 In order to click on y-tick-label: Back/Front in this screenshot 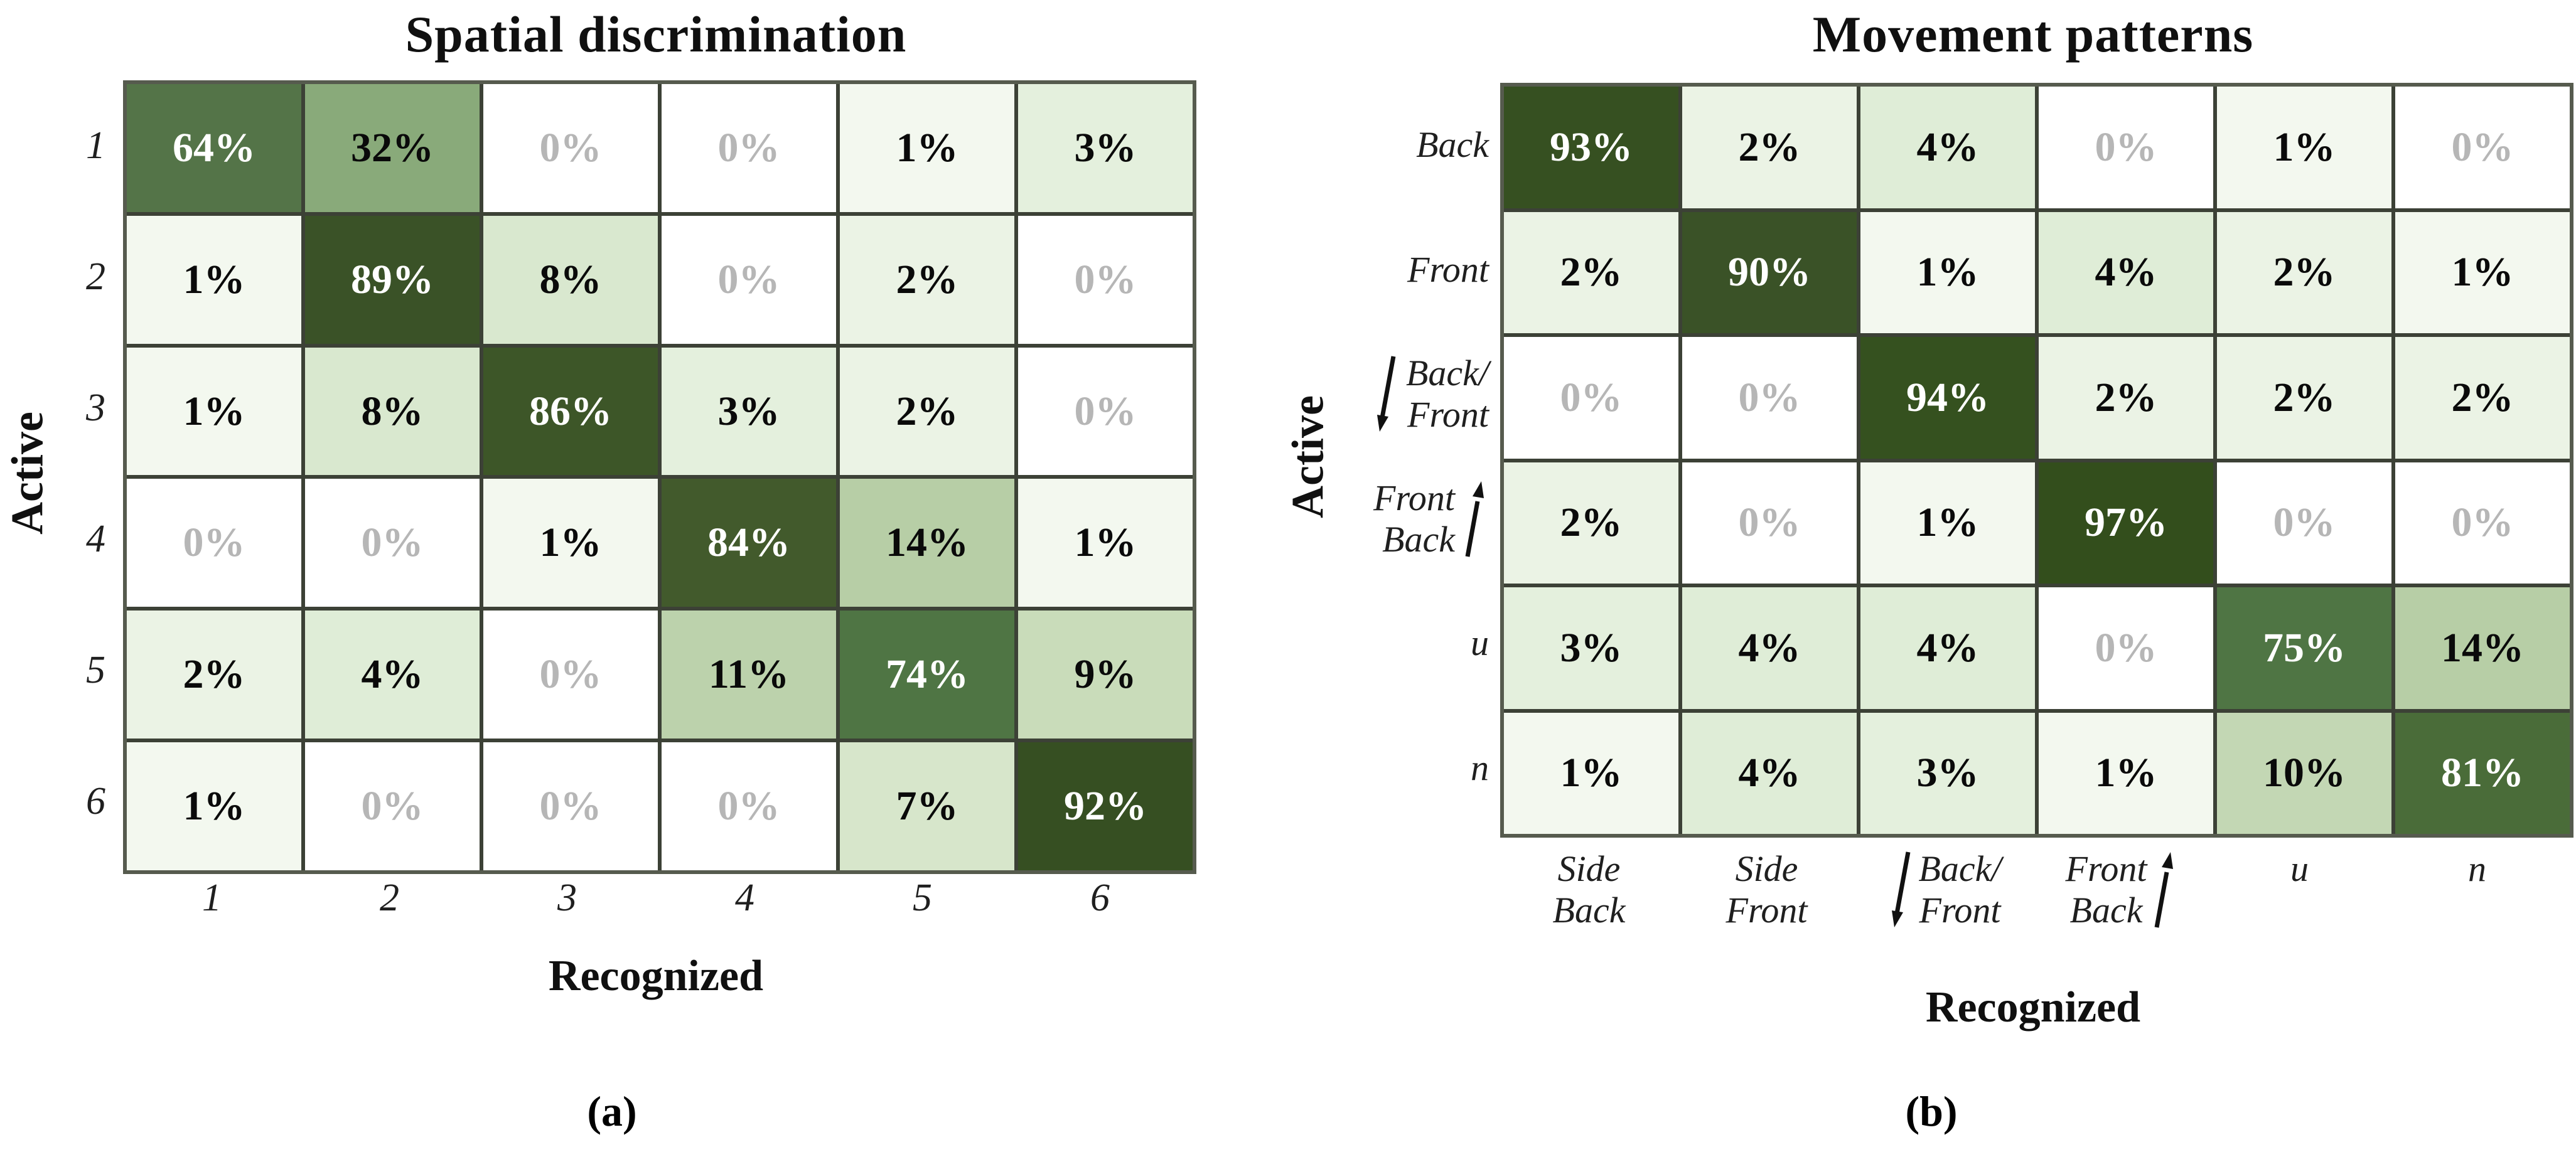, I will do `click(1313, 394)`.